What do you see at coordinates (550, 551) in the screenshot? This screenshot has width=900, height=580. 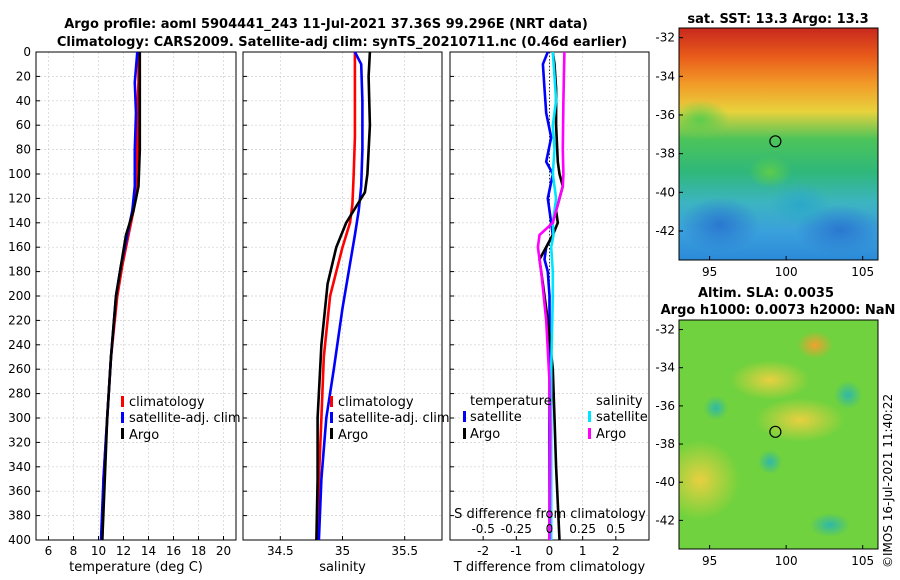 I see `x-tick-label: 0` at bounding box center [550, 551].